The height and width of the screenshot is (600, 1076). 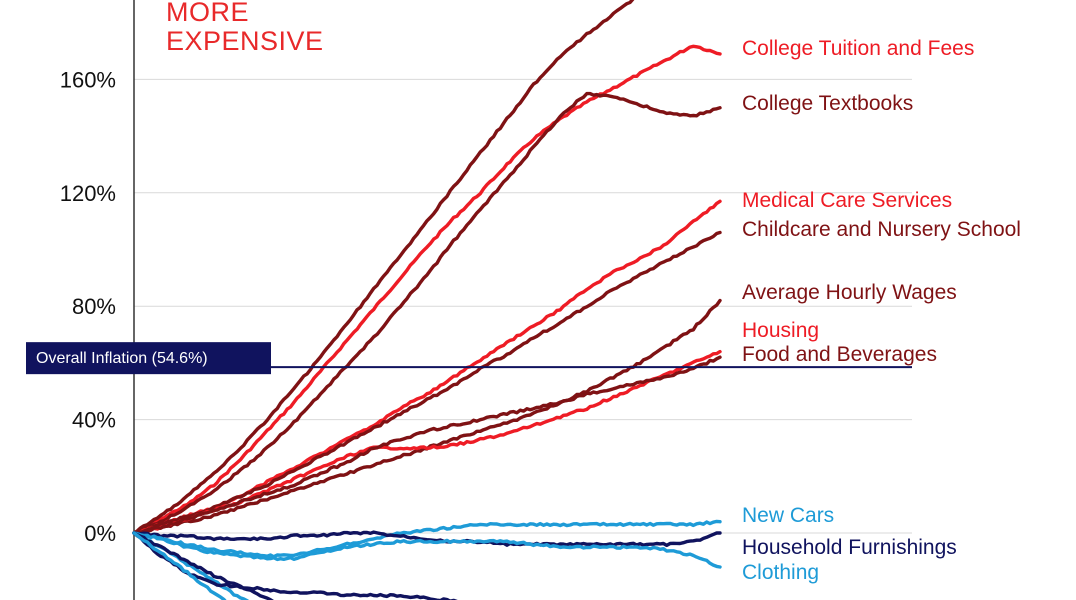 What do you see at coordinates (122, 358) in the screenshot?
I see `overall-inflation-label: Overall Inflation (54.6%)` at bounding box center [122, 358].